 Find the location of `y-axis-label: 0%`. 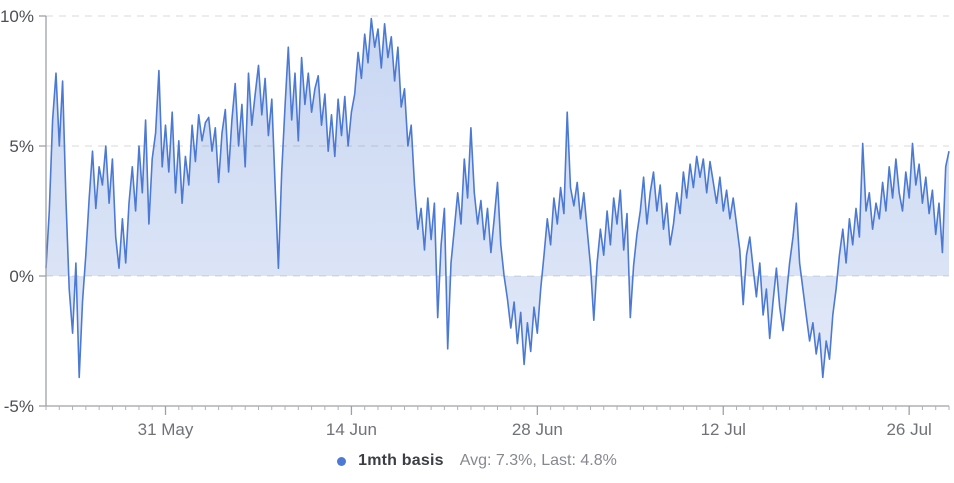

y-axis-label: 0% is located at coordinates (21, 276).